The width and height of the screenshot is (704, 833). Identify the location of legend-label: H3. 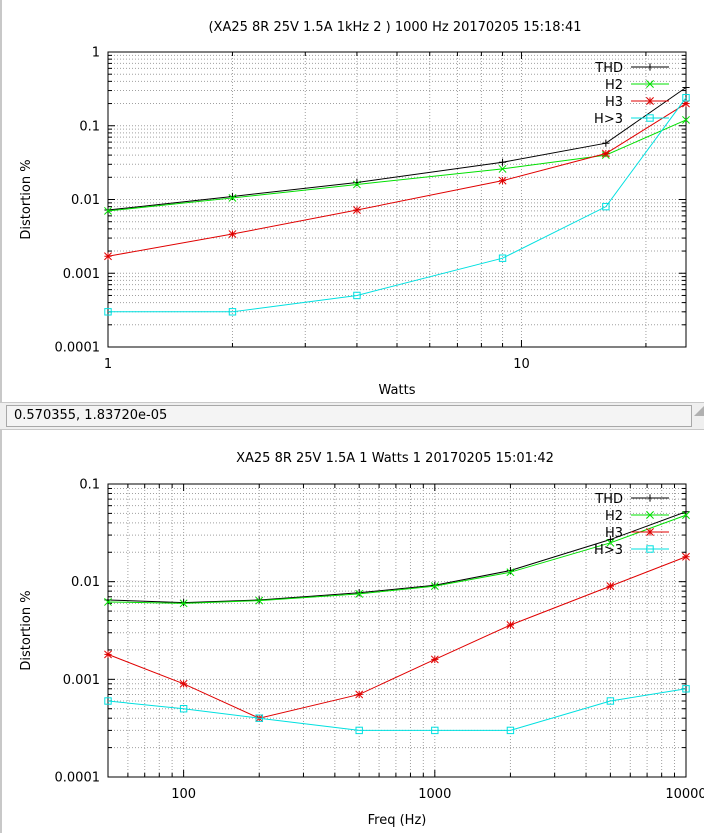
(614, 533).